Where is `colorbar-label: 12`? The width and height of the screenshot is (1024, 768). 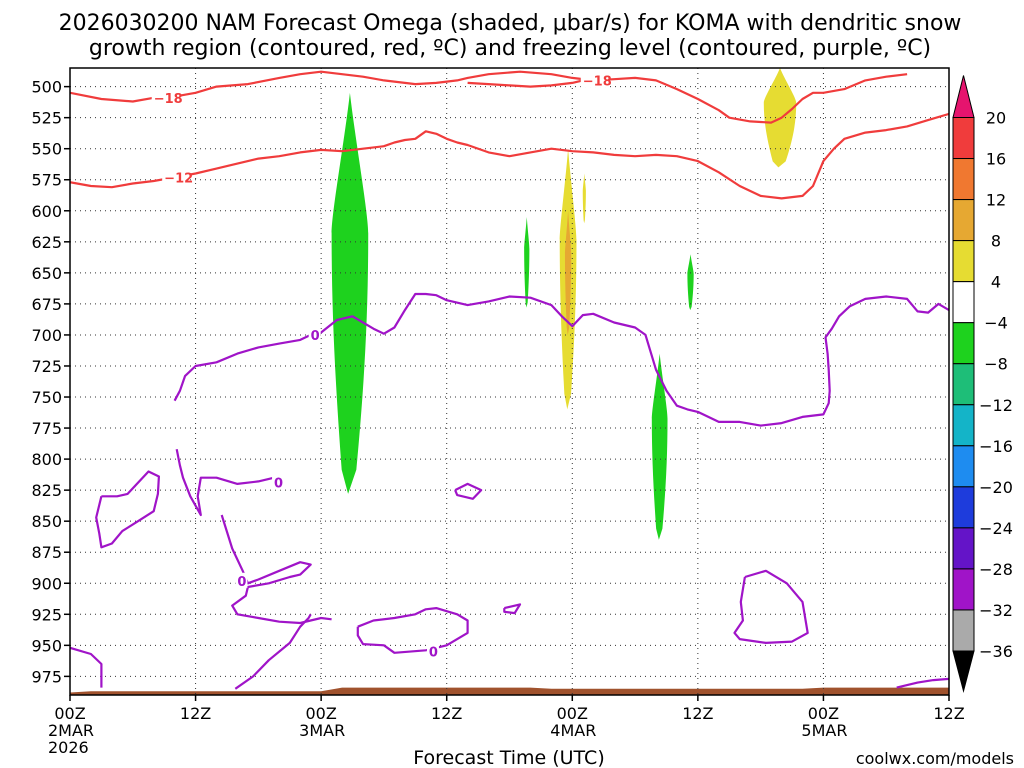
colorbar-label: 12 is located at coordinates (996, 200).